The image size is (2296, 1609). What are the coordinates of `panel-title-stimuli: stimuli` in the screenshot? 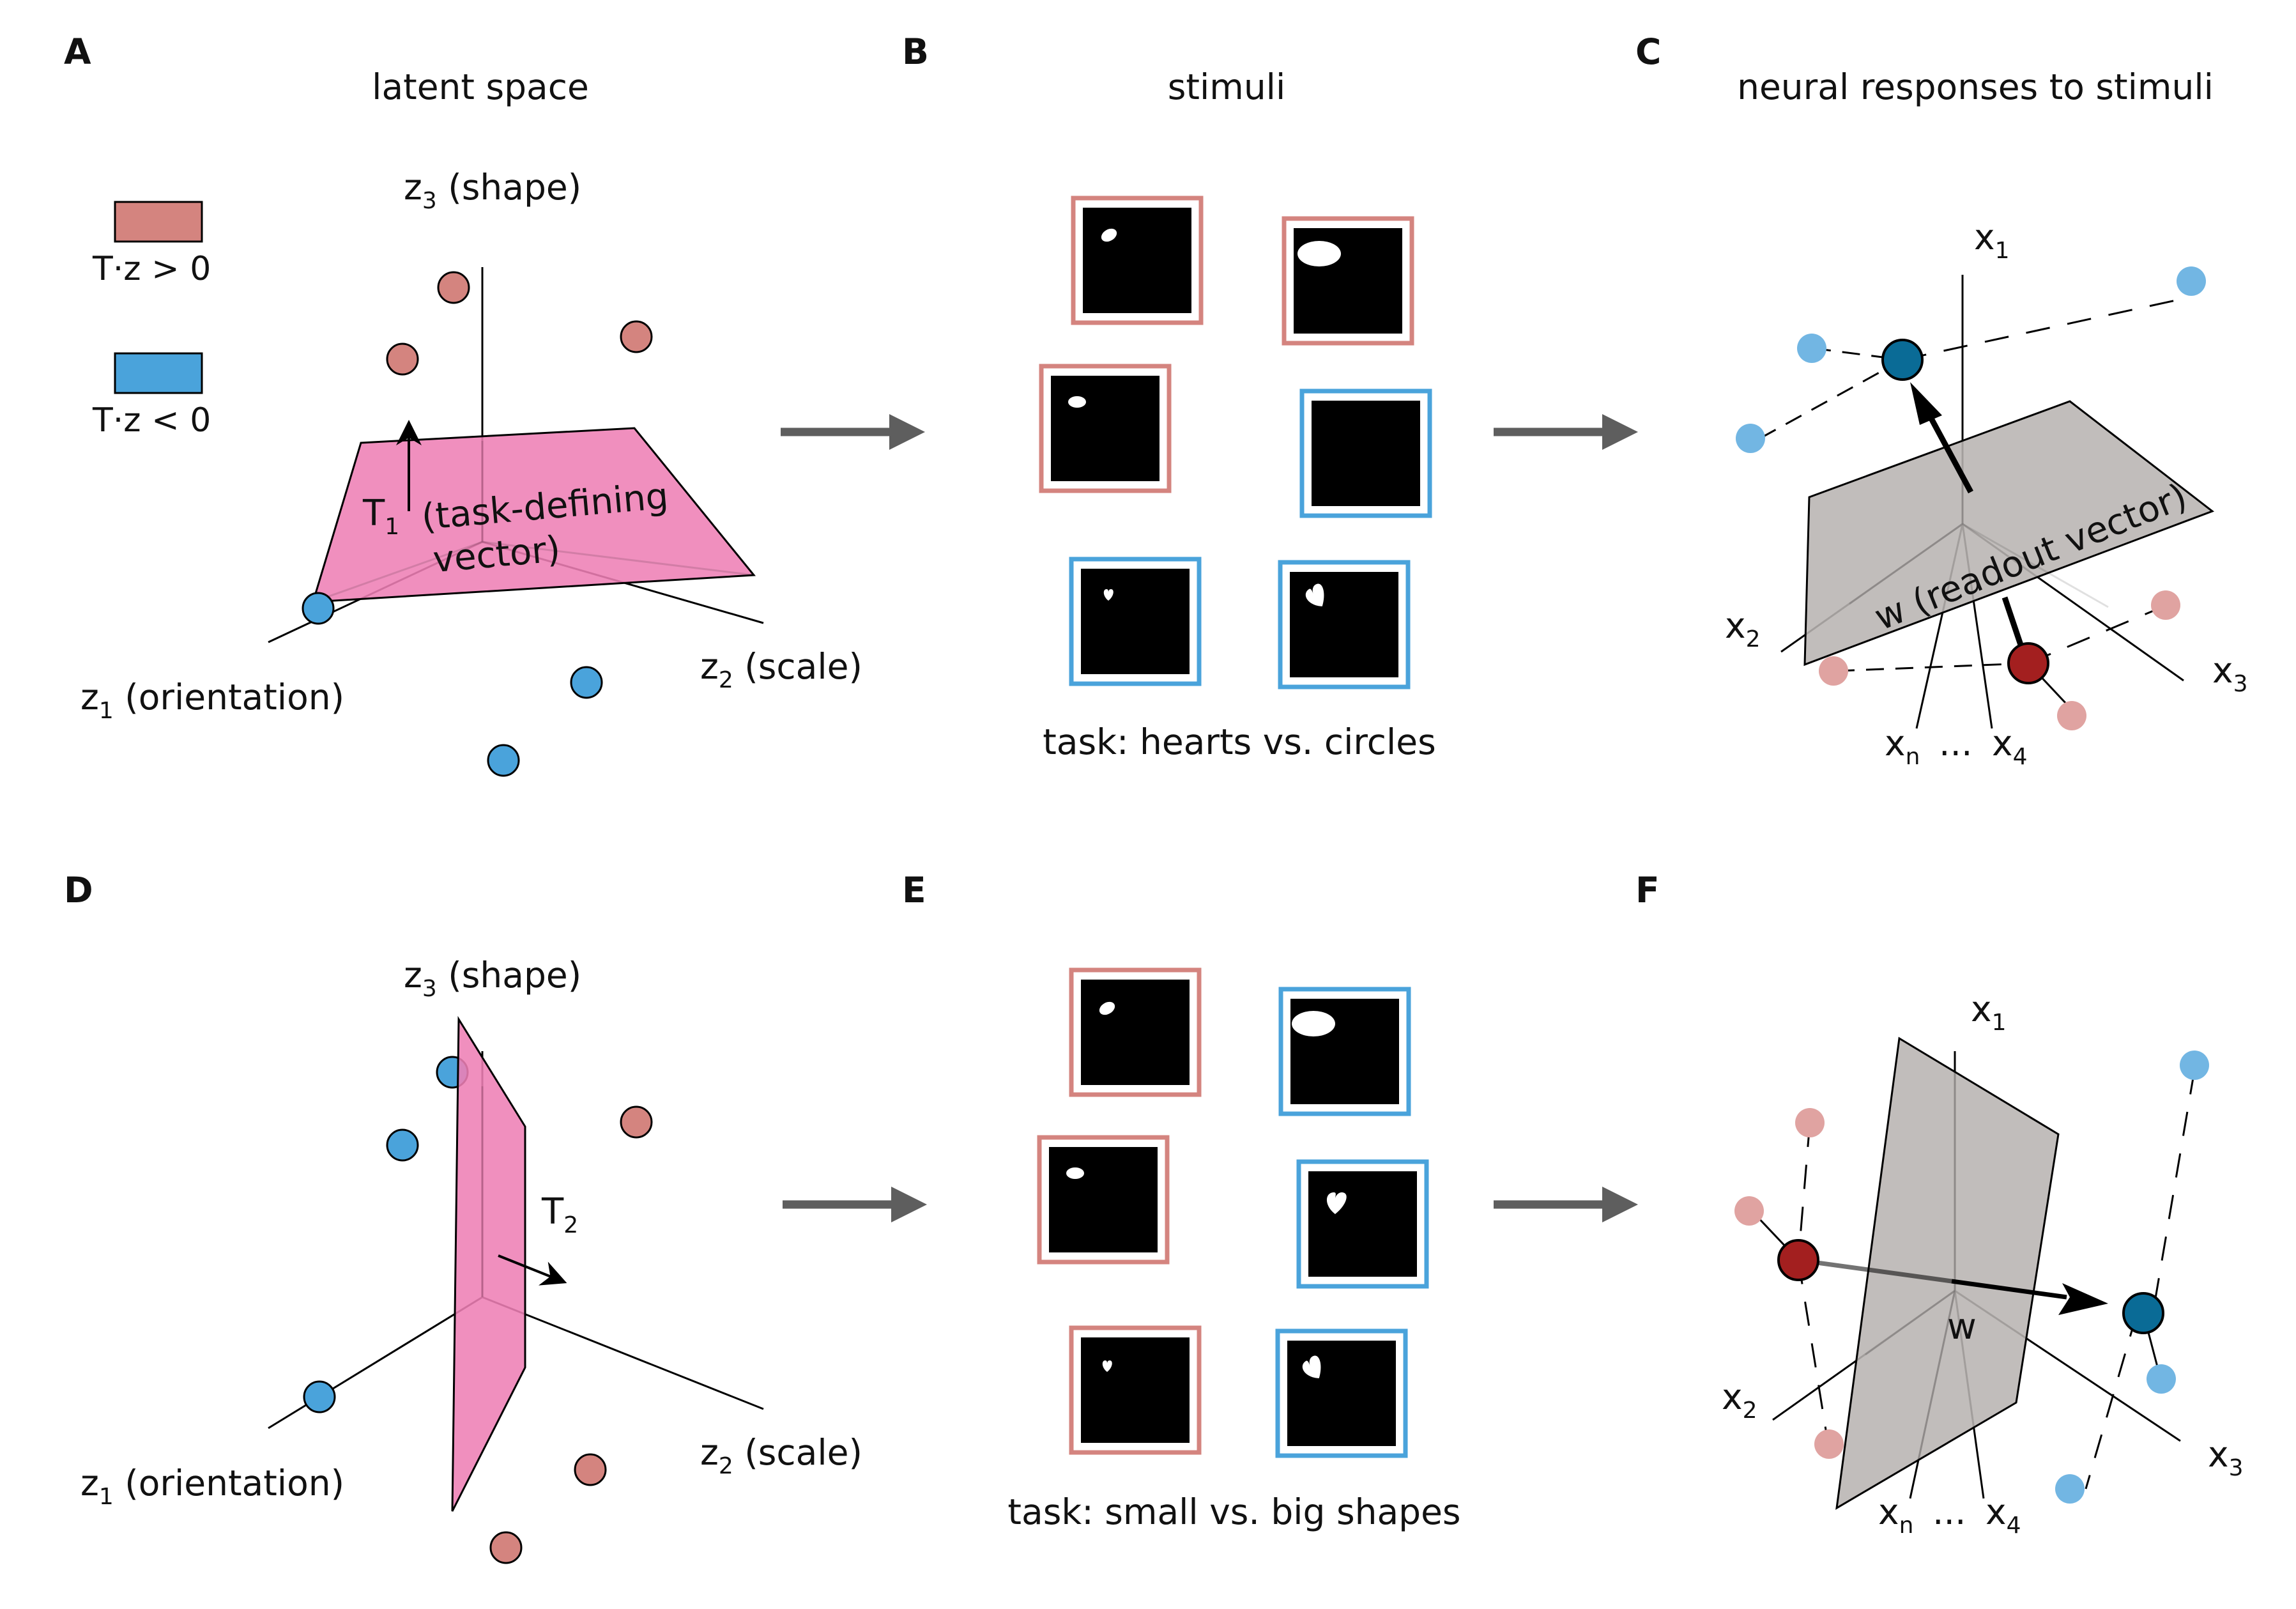 It's located at (1227, 87).